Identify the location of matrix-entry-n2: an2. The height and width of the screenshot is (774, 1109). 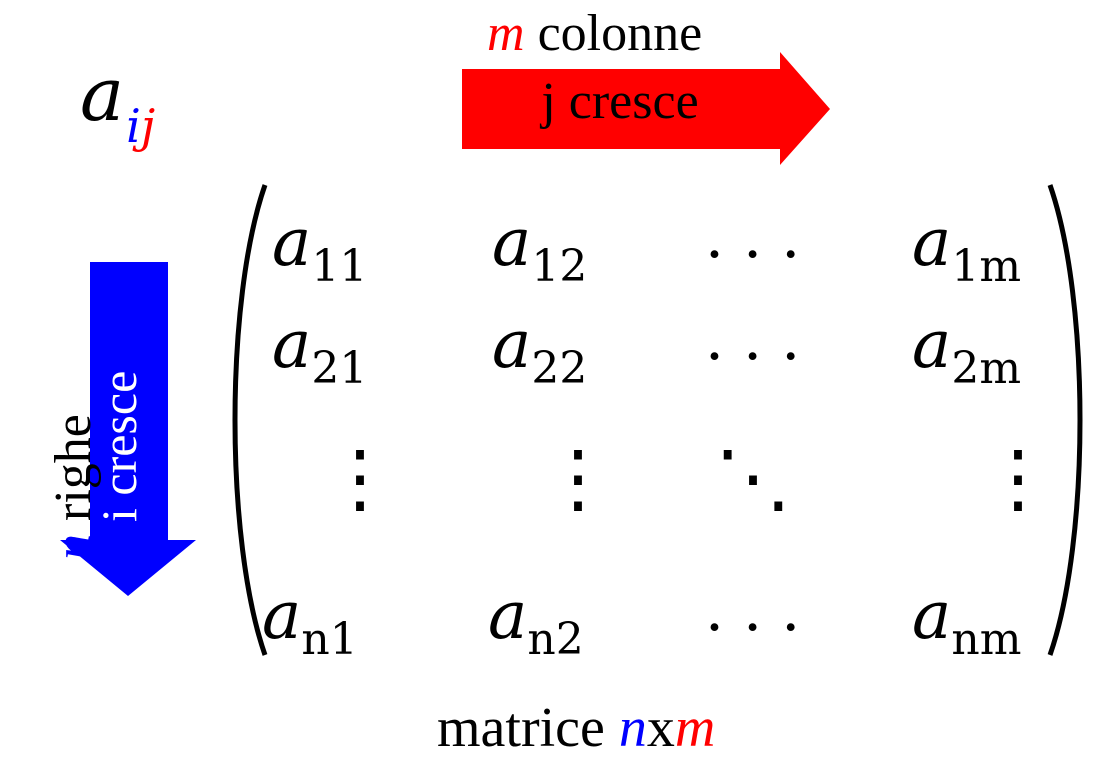
(536, 621).